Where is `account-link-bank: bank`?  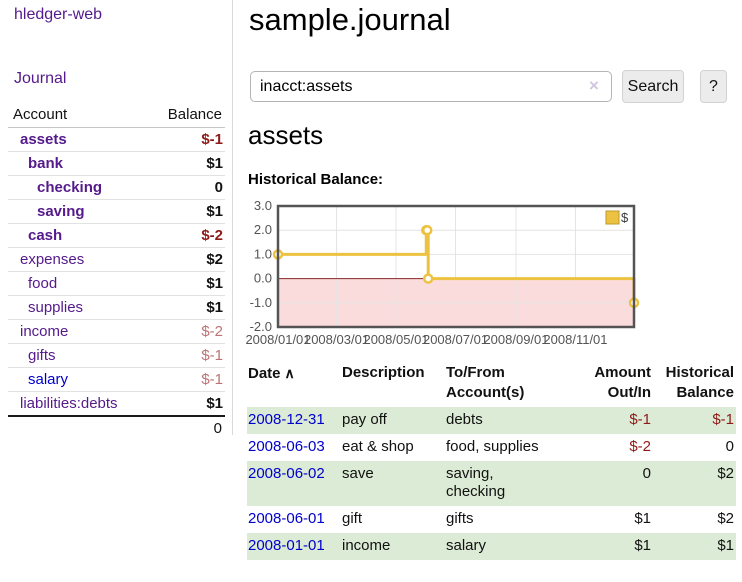 account-link-bank: bank is located at coordinates (46, 163).